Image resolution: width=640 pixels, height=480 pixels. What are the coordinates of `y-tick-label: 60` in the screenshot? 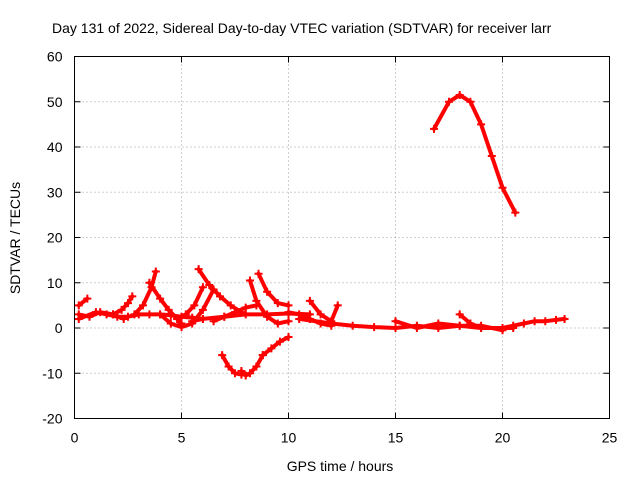 It's located at (55, 57).